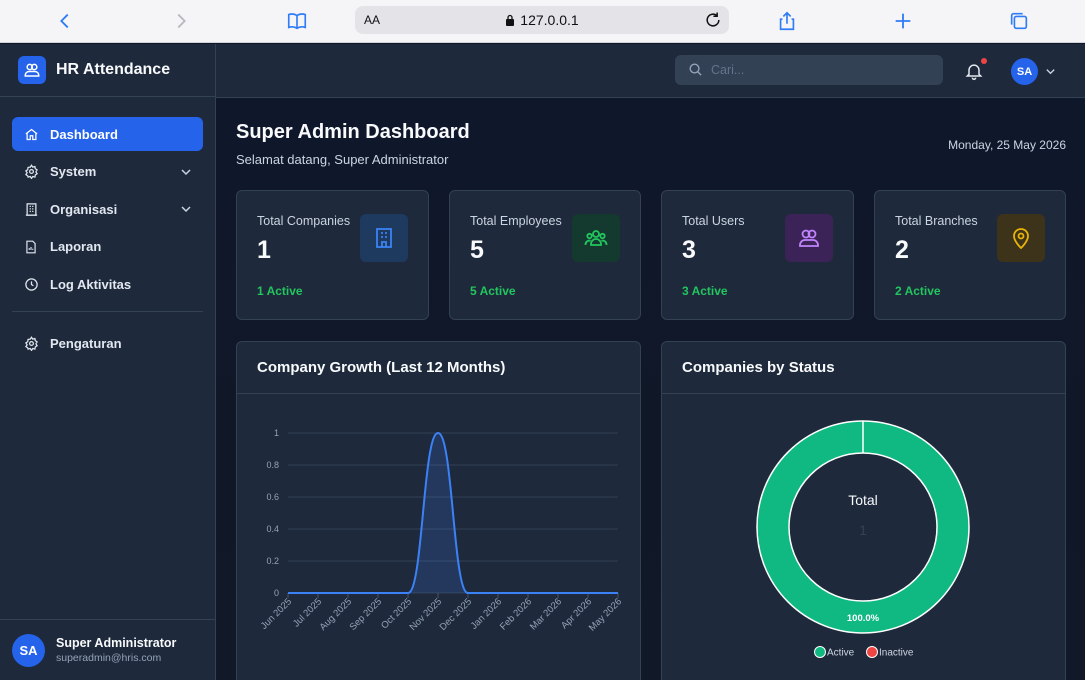 Image resolution: width=1085 pixels, height=680 pixels. Describe the element at coordinates (31, 284) in the screenshot. I see `clock-icon` at that location.